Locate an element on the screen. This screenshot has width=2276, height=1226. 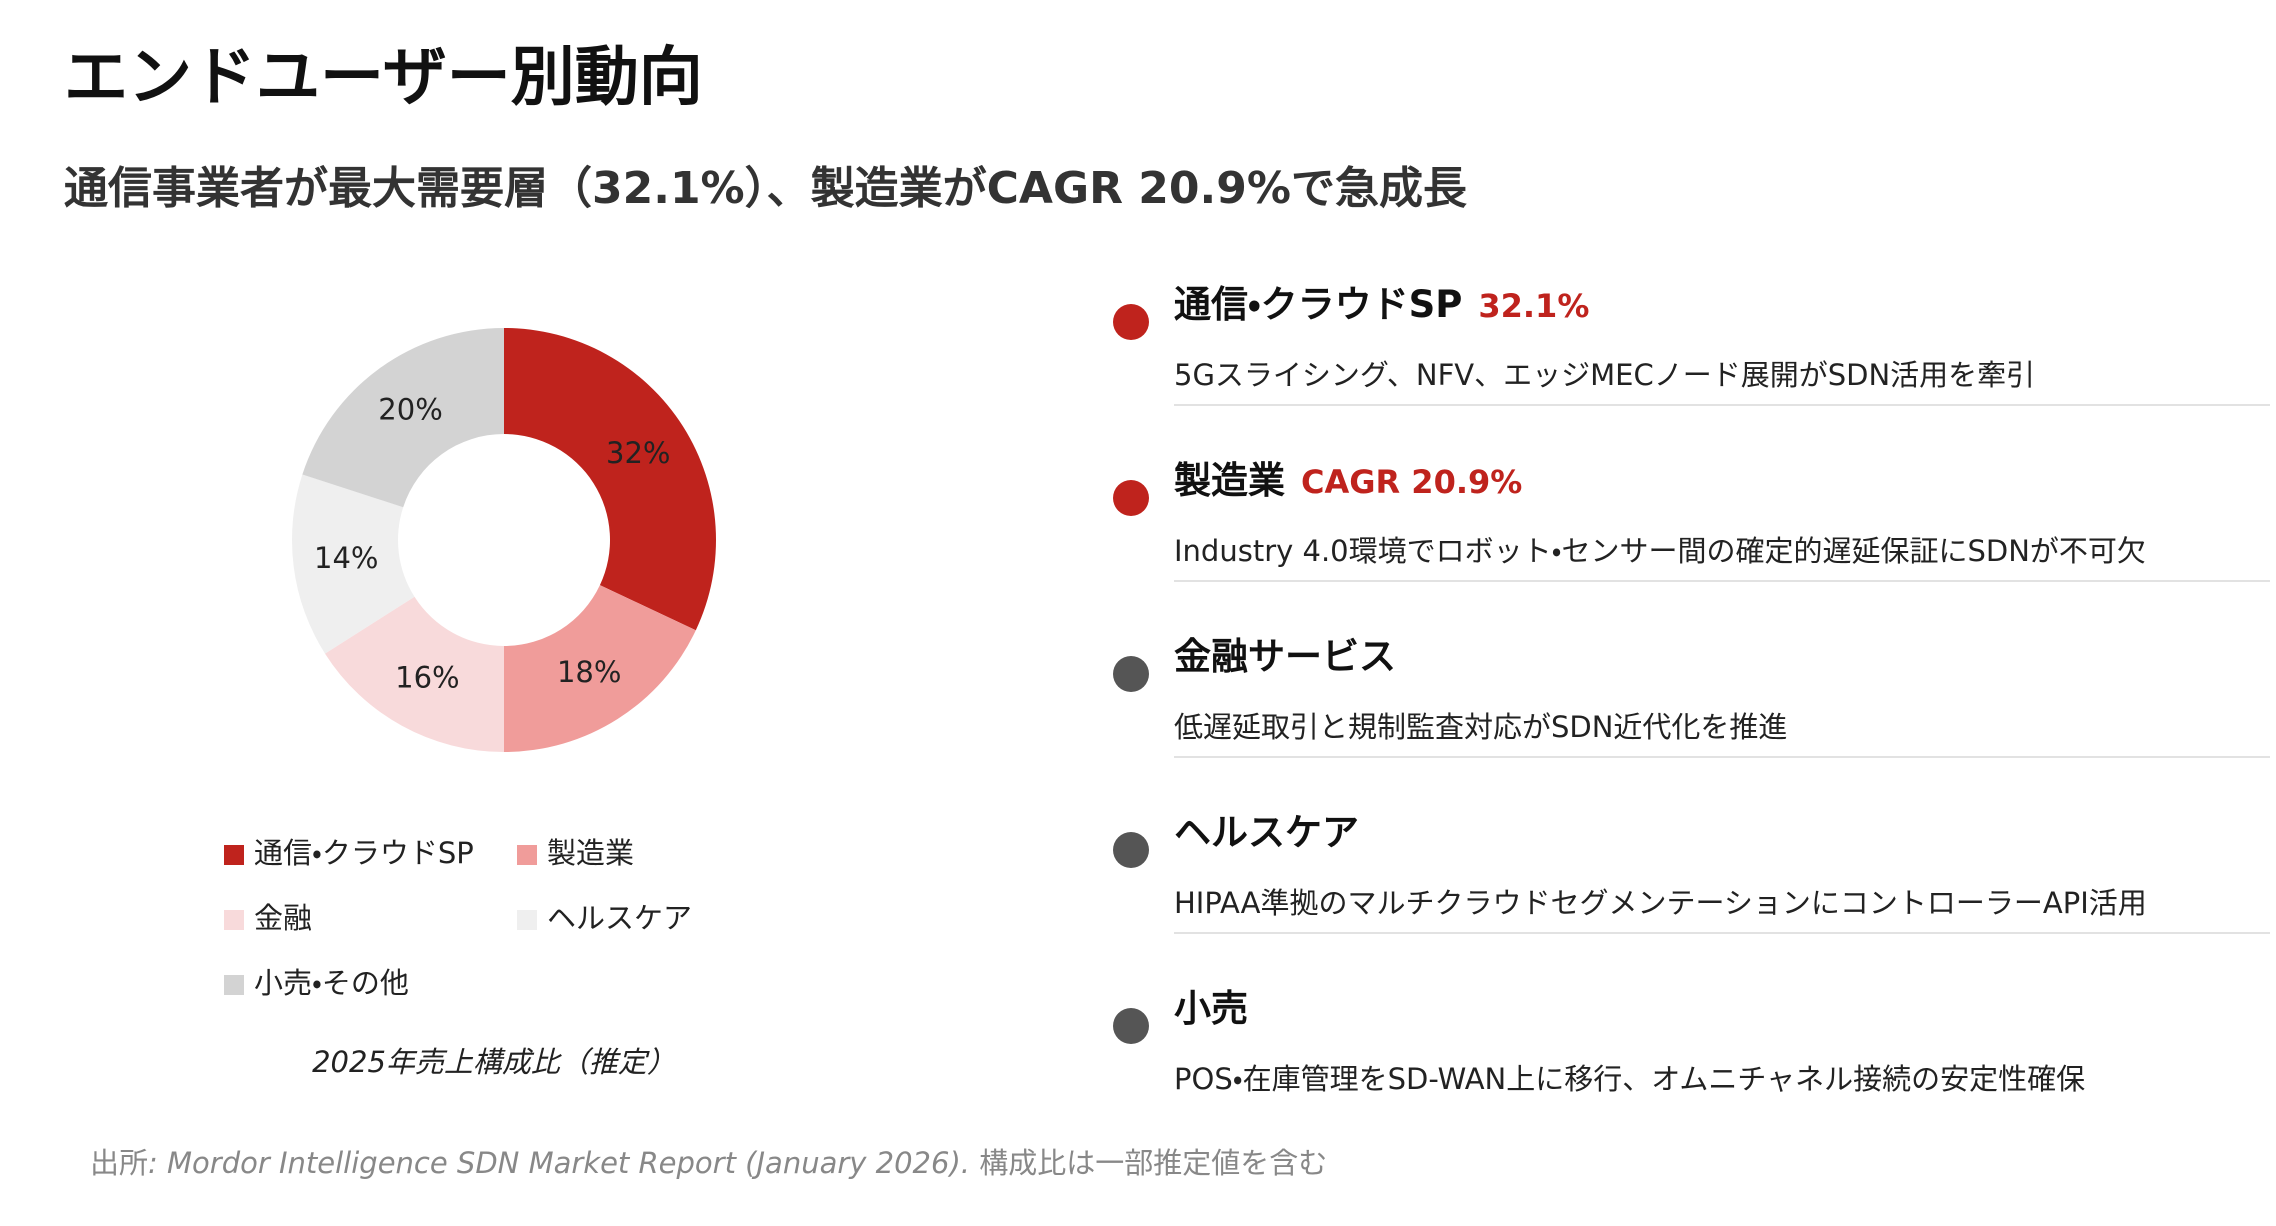
footer-prefix: 出所 is located at coordinates (119, 1163).